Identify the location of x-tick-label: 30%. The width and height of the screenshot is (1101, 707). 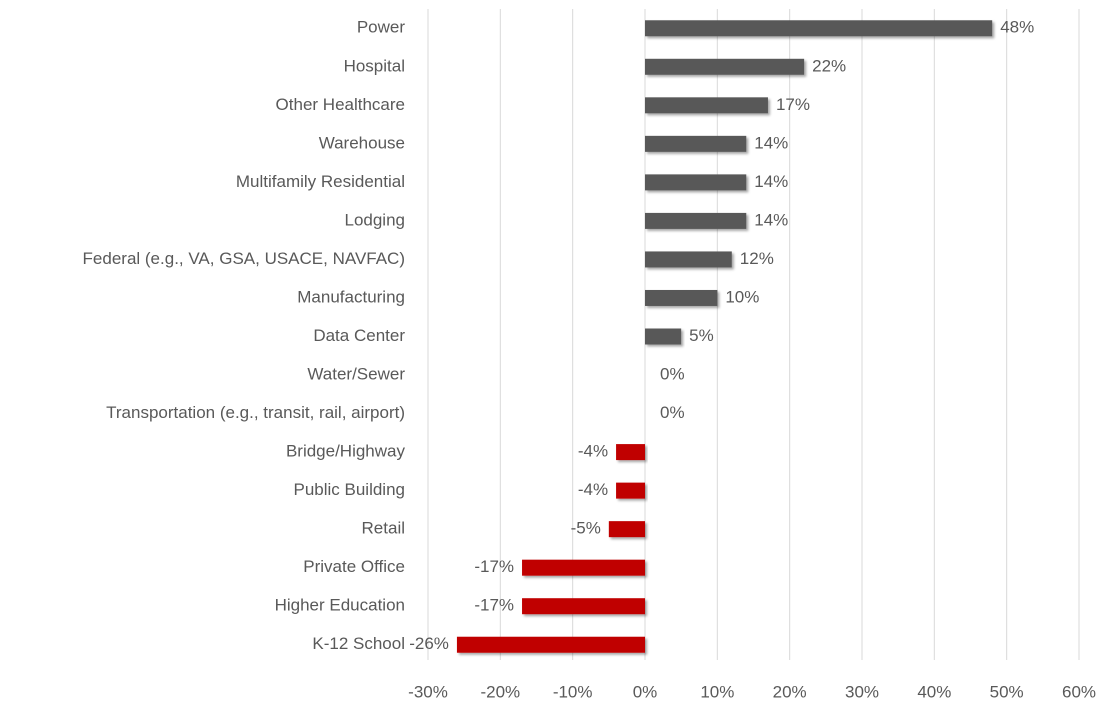
(862, 691).